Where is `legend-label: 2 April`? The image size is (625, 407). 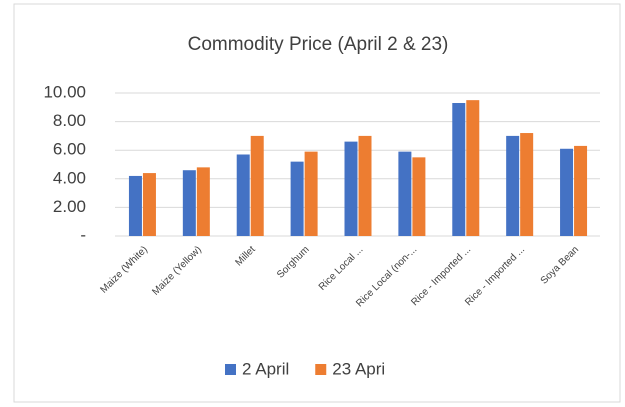
legend-label: 2 April is located at coordinates (265, 368).